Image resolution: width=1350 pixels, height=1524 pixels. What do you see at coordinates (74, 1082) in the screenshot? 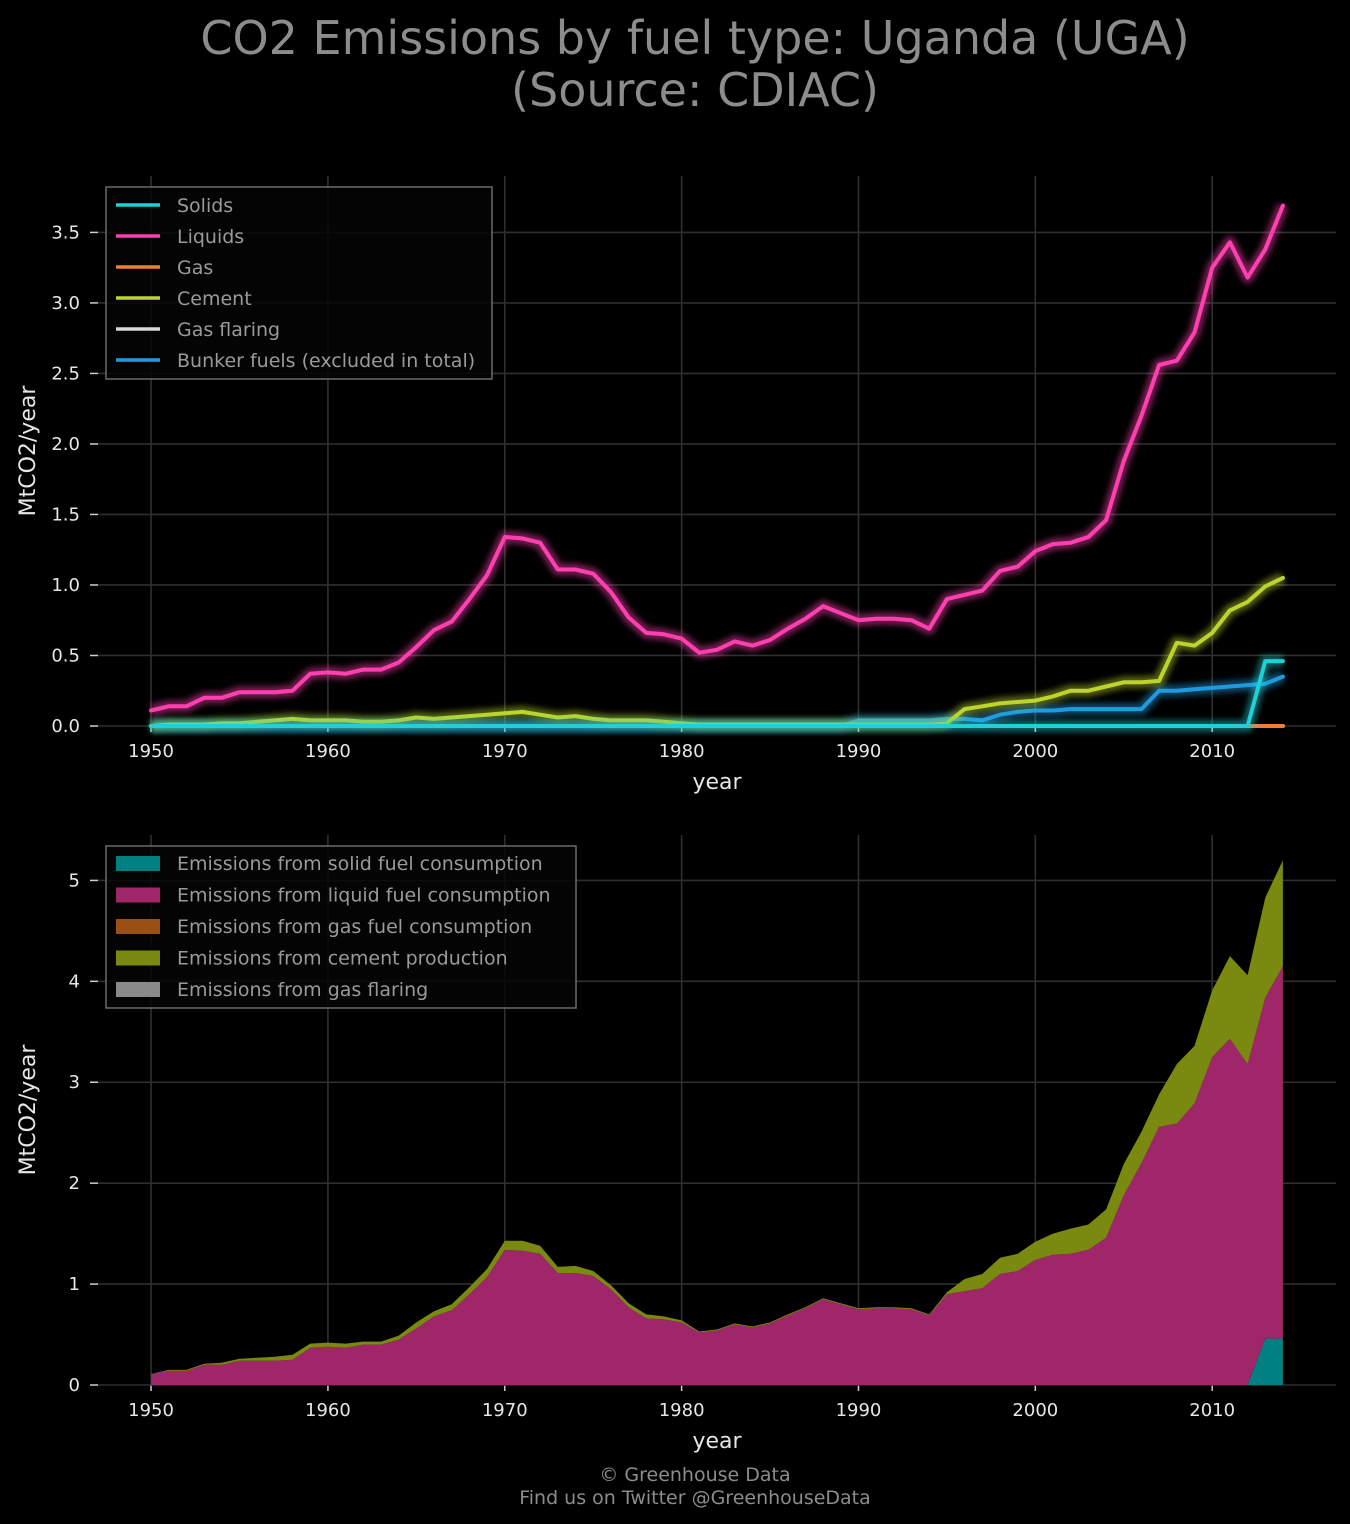
I see `y-tick-label: 3` at bounding box center [74, 1082].